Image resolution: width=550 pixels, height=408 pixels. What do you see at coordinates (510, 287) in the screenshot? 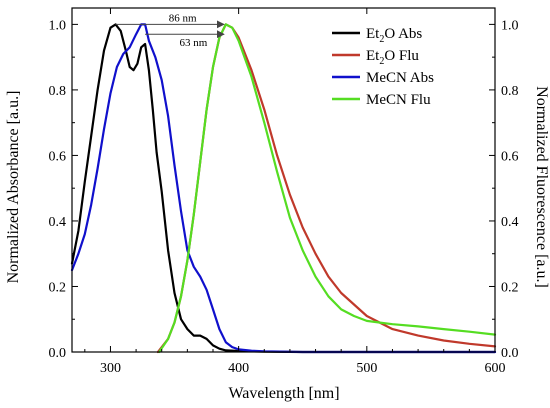
I see `y-right-tick-label: 0.2` at bounding box center [510, 287].